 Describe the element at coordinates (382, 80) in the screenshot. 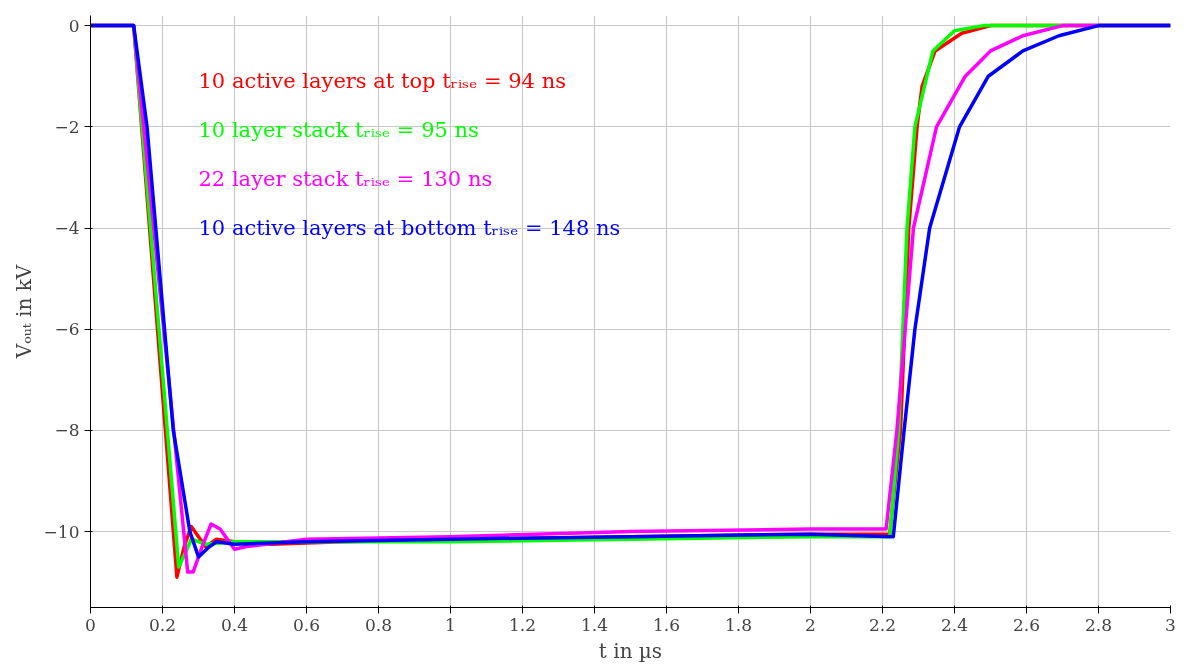

I see `text: 10 active layers at top tᵣᵢₛₑ = 94 ns` at that location.